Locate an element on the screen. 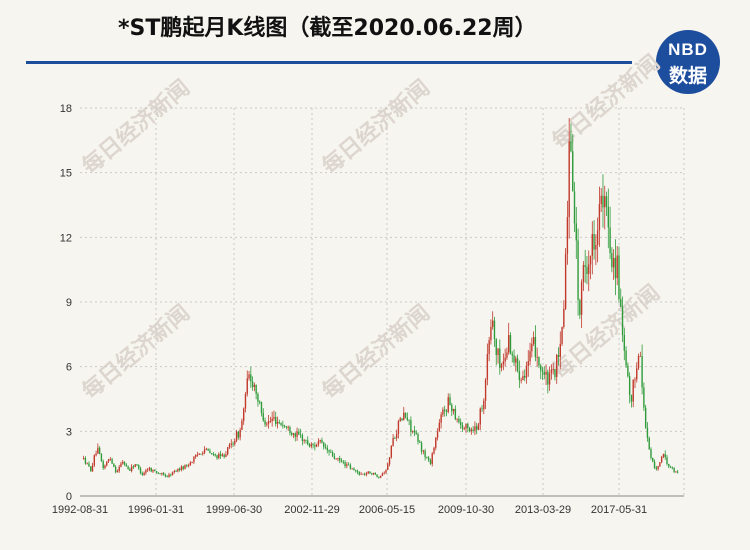 The image size is (750, 550). x-tick-label: 2009-10-30 is located at coordinates (466, 510).